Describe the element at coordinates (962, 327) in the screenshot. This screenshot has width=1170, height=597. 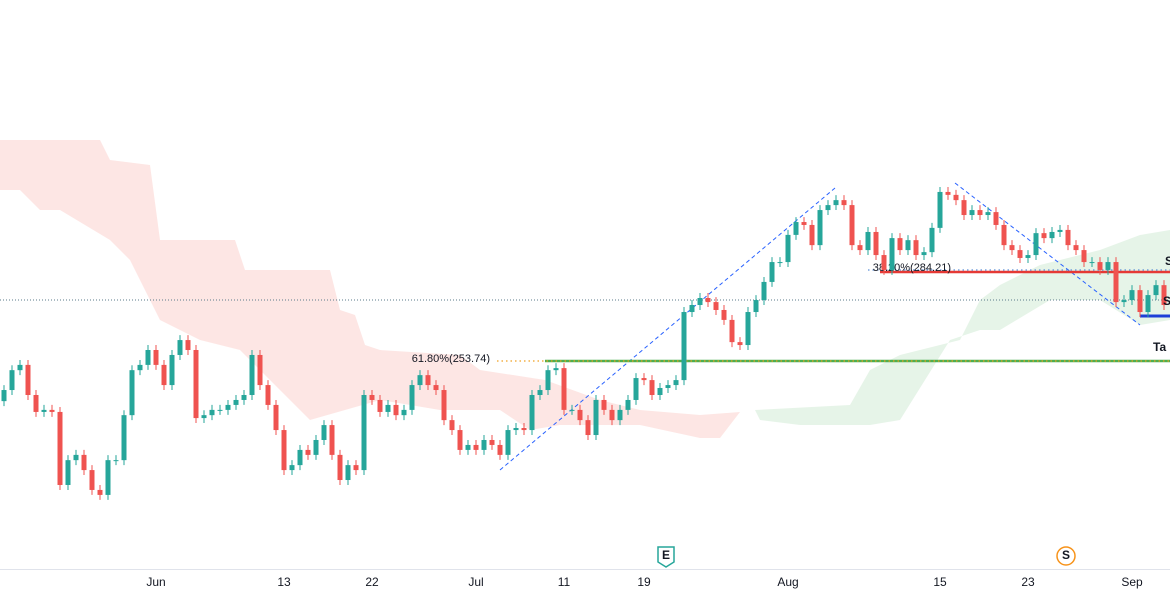
I see `ichimoku-cloud-bullish` at that location.